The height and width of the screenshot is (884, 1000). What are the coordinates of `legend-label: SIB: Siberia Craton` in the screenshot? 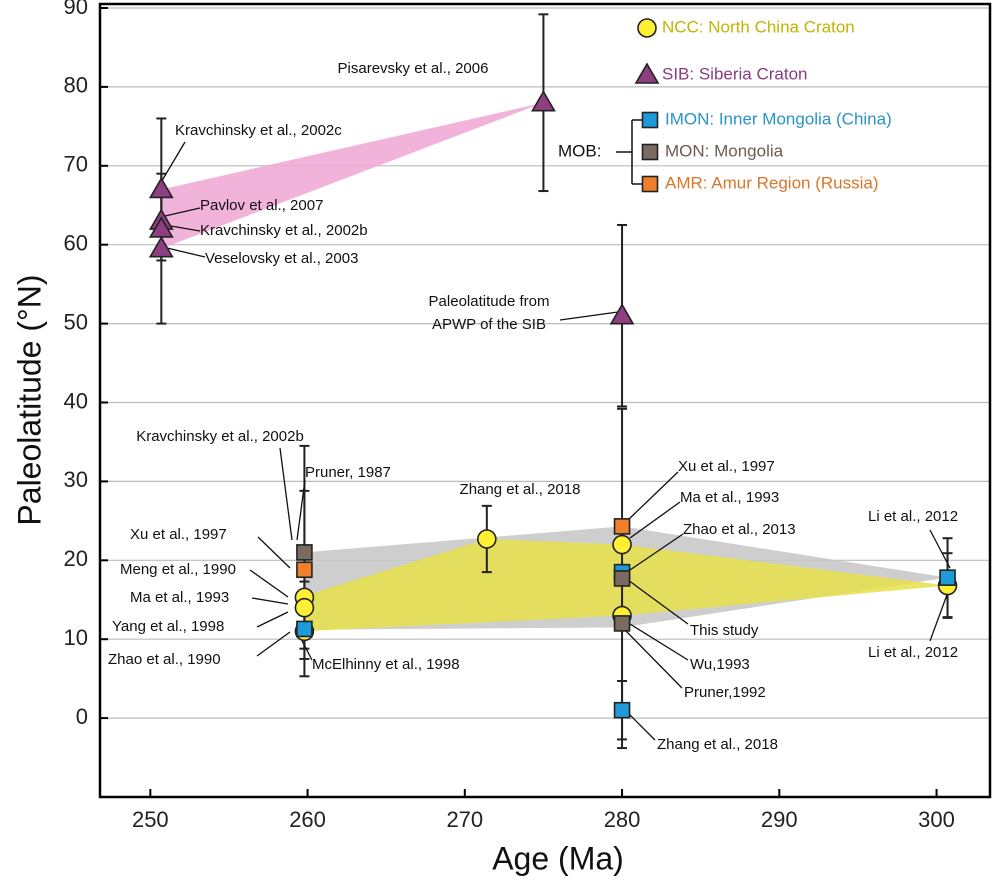 It's located at (735, 73).